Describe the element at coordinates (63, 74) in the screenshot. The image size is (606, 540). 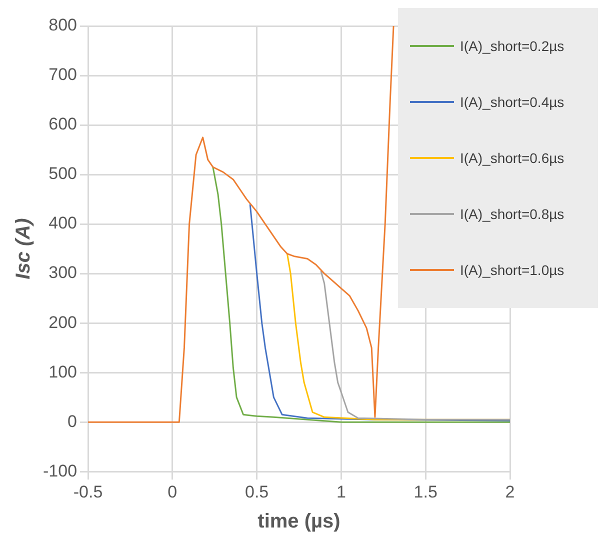
I see `y-tick-label: 700` at that location.